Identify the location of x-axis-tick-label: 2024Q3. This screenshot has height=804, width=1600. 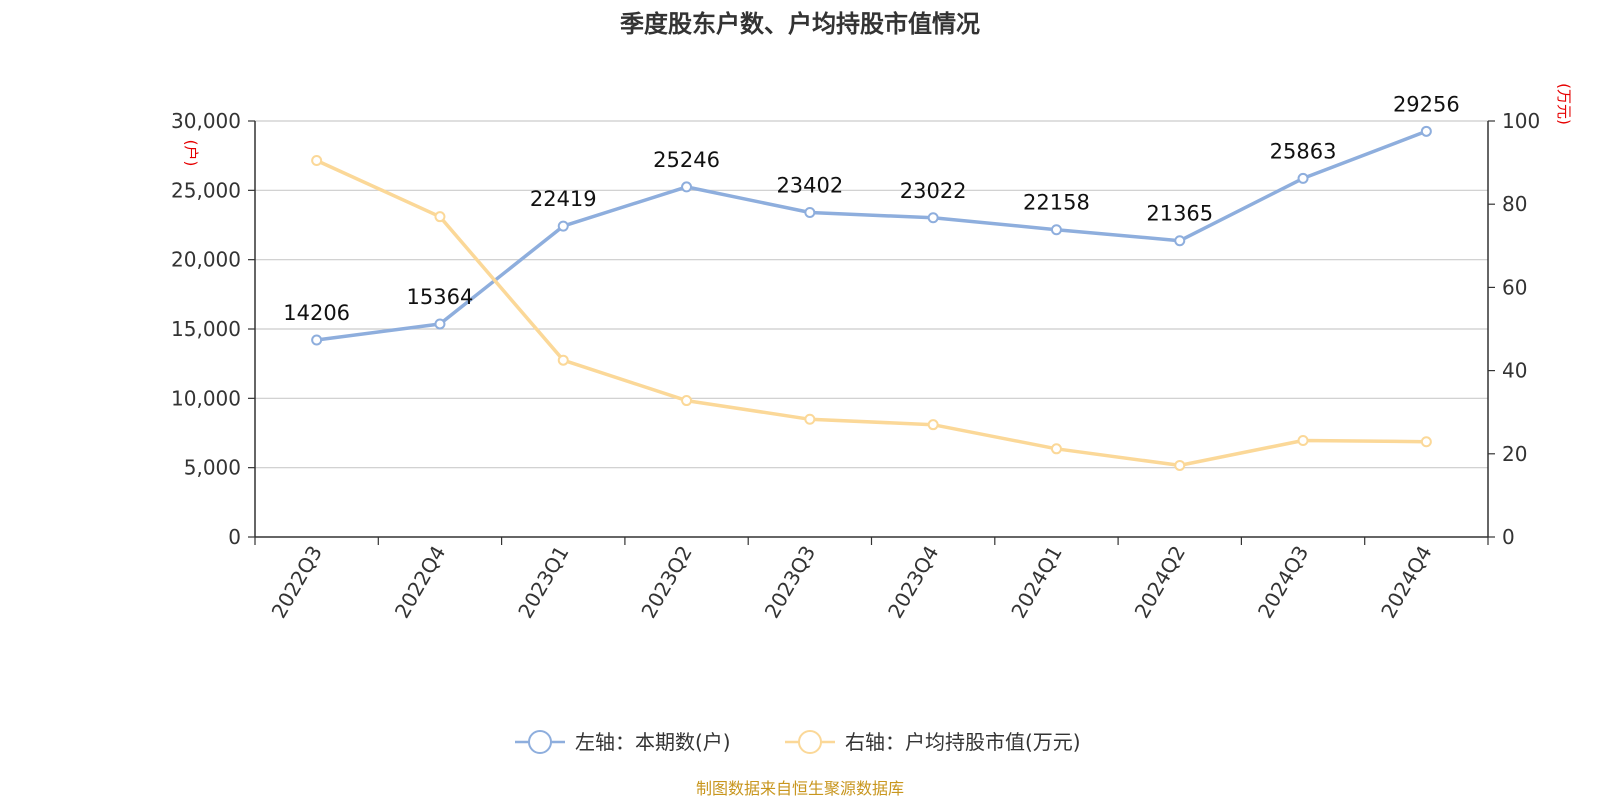
(1283, 582).